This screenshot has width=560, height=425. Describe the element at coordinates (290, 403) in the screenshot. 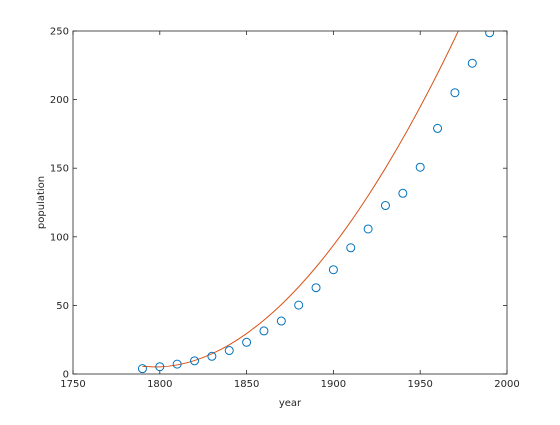

I see `x-axis-label: year` at that location.